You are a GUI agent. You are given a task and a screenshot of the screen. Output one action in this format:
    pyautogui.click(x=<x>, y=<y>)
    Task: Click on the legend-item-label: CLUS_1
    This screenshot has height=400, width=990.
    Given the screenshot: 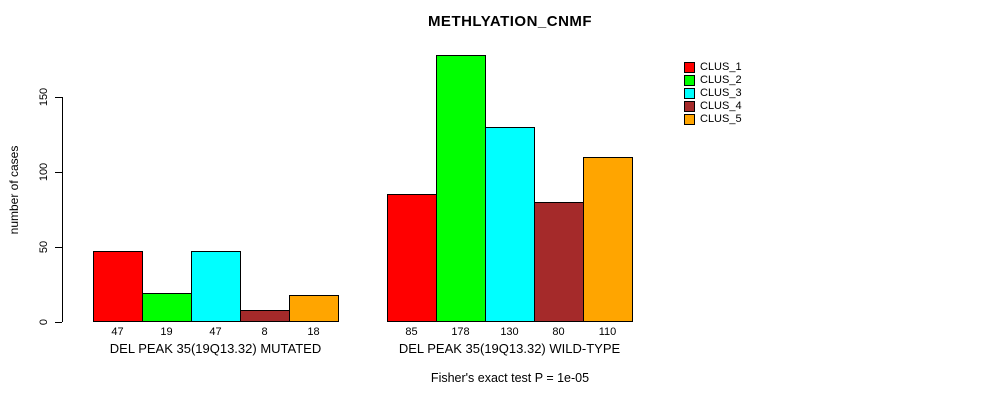 What is the action you would take?
    pyautogui.click(x=721, y=67)
    